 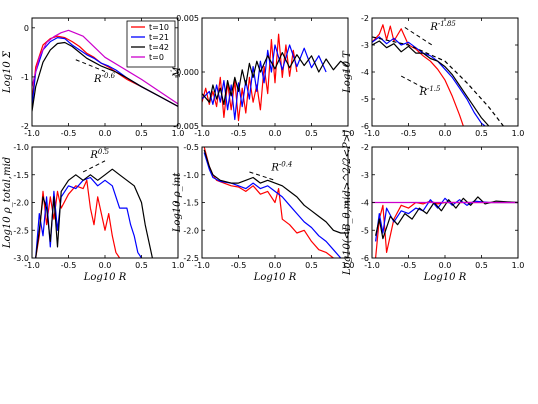 What do you see at coordinates (186, 126) in the screenshot?
I see `y-tick-label: -0.005` at bounding box center [186, 126].